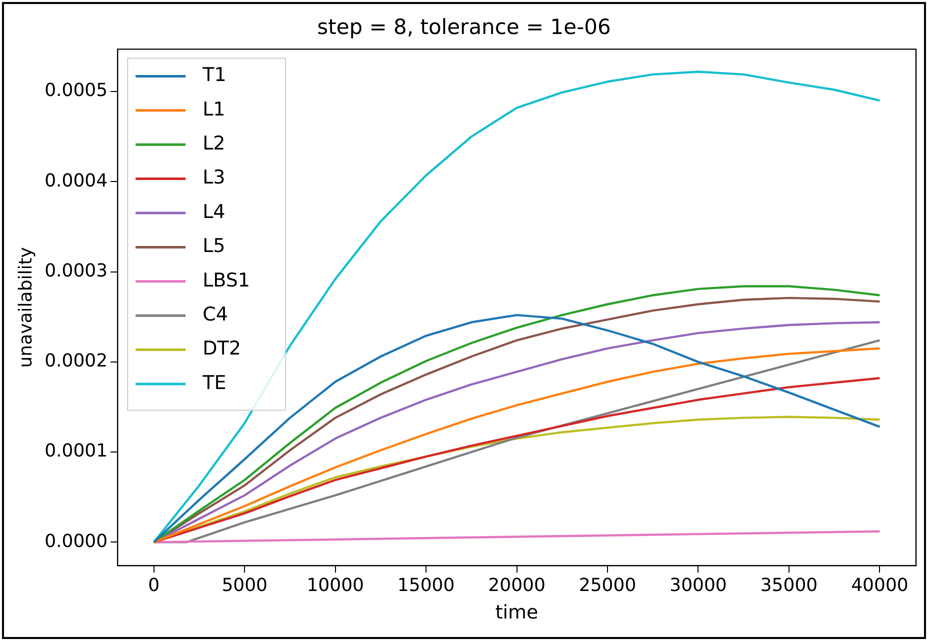 This screenshot has height=641, width=928. I want to click on legend-label: C4, so click(215, 315).